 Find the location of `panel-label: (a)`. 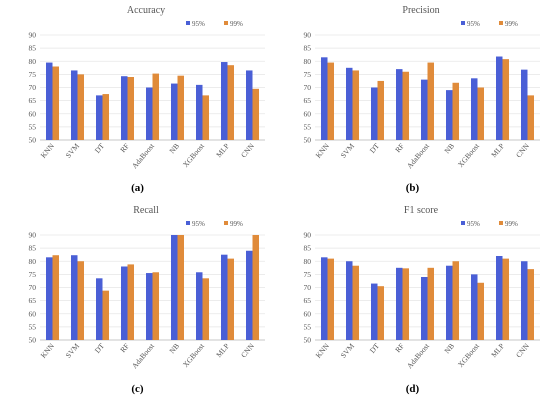

panel-label: (a) is located at coordinates (137, 188).